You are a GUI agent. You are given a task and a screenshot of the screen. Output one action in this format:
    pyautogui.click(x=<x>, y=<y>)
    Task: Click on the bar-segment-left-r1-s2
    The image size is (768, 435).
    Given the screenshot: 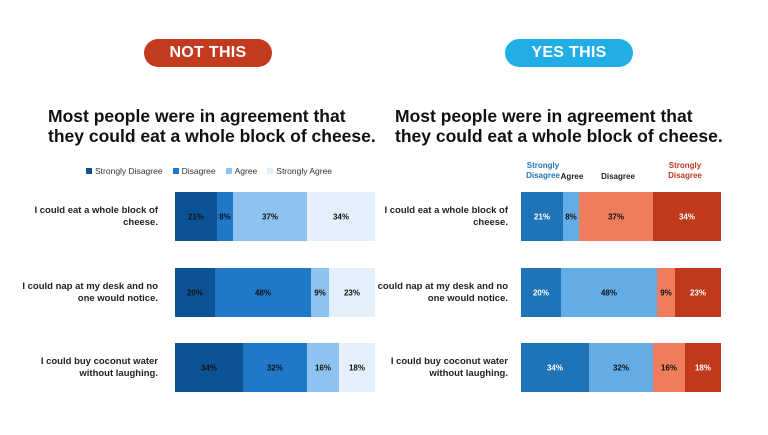 What is the action you would take?
    pyautogui.click(x=225, y=216)
    